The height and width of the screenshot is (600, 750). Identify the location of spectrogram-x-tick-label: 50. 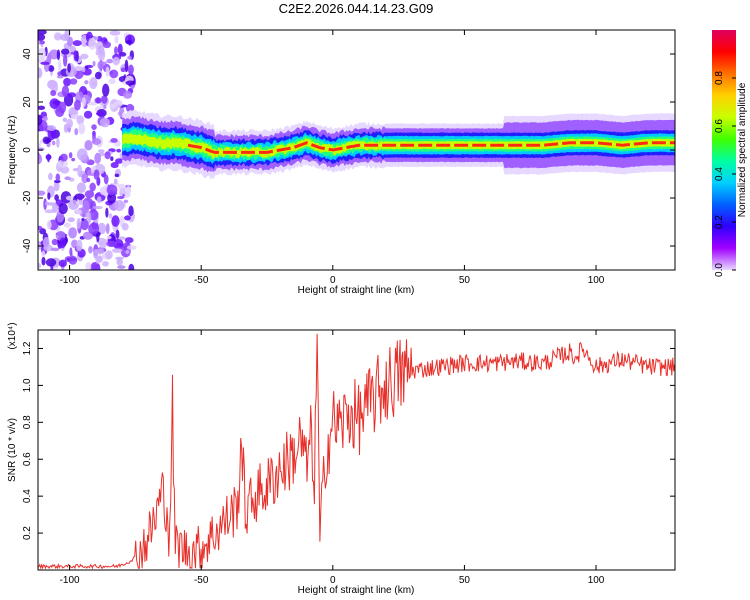
(465, 280).